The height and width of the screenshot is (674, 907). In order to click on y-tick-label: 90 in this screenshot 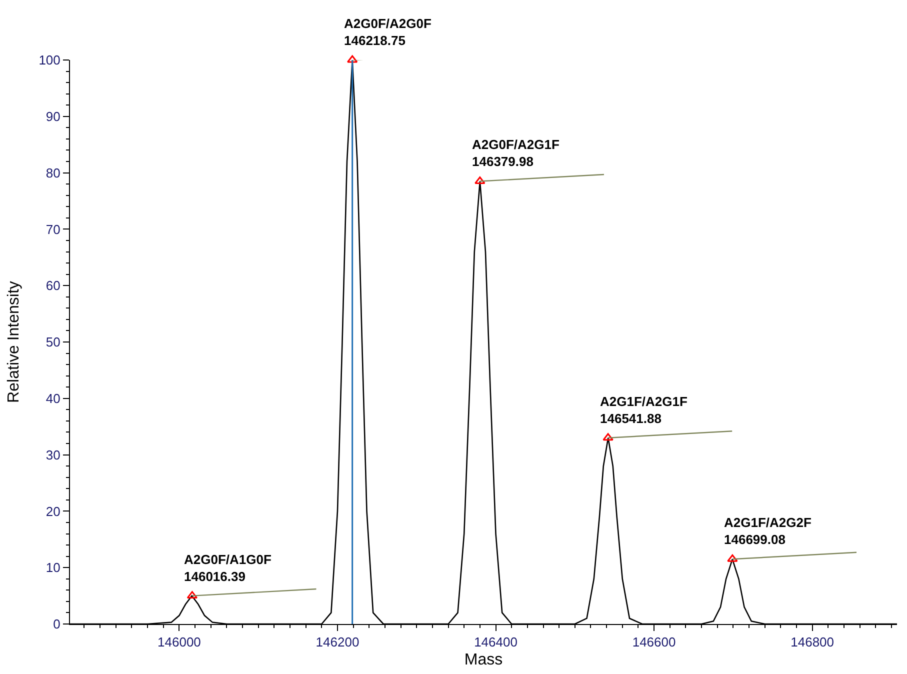, I will do `click(53, 116)`.